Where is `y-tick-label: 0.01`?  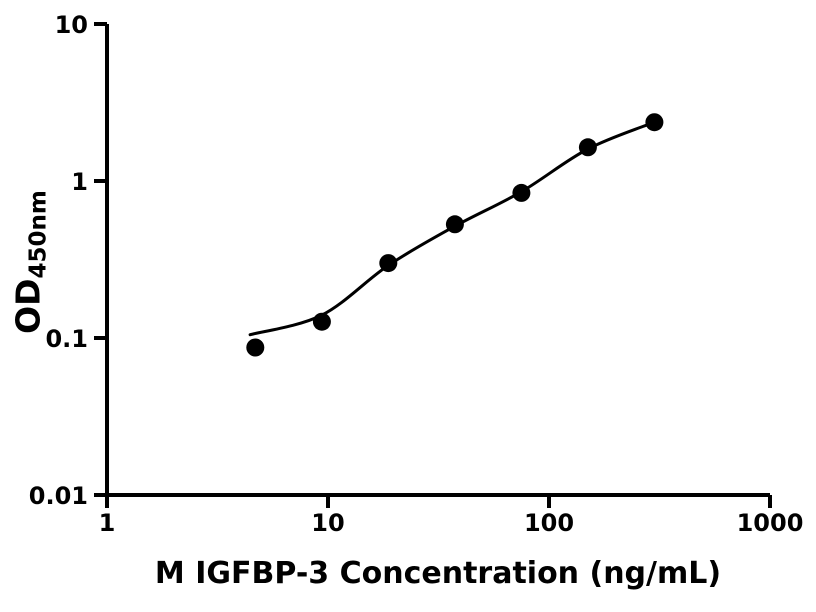
y-tick-label: 0.01 is located at coordinates (58, 496).